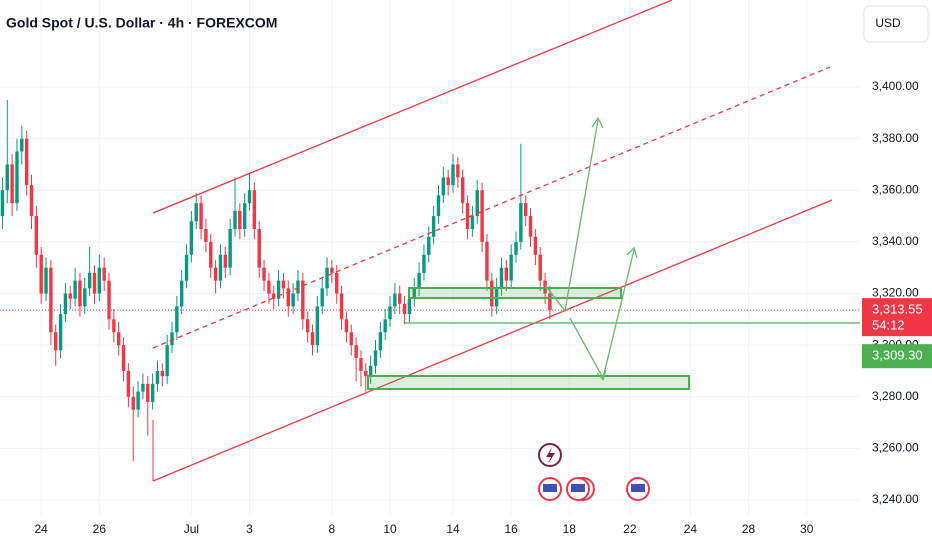 This screenshot has height=550, width=932. Describe the element at coordinates (390, 529) in the screenshot. I see `x-tick-label: 10` at that location.